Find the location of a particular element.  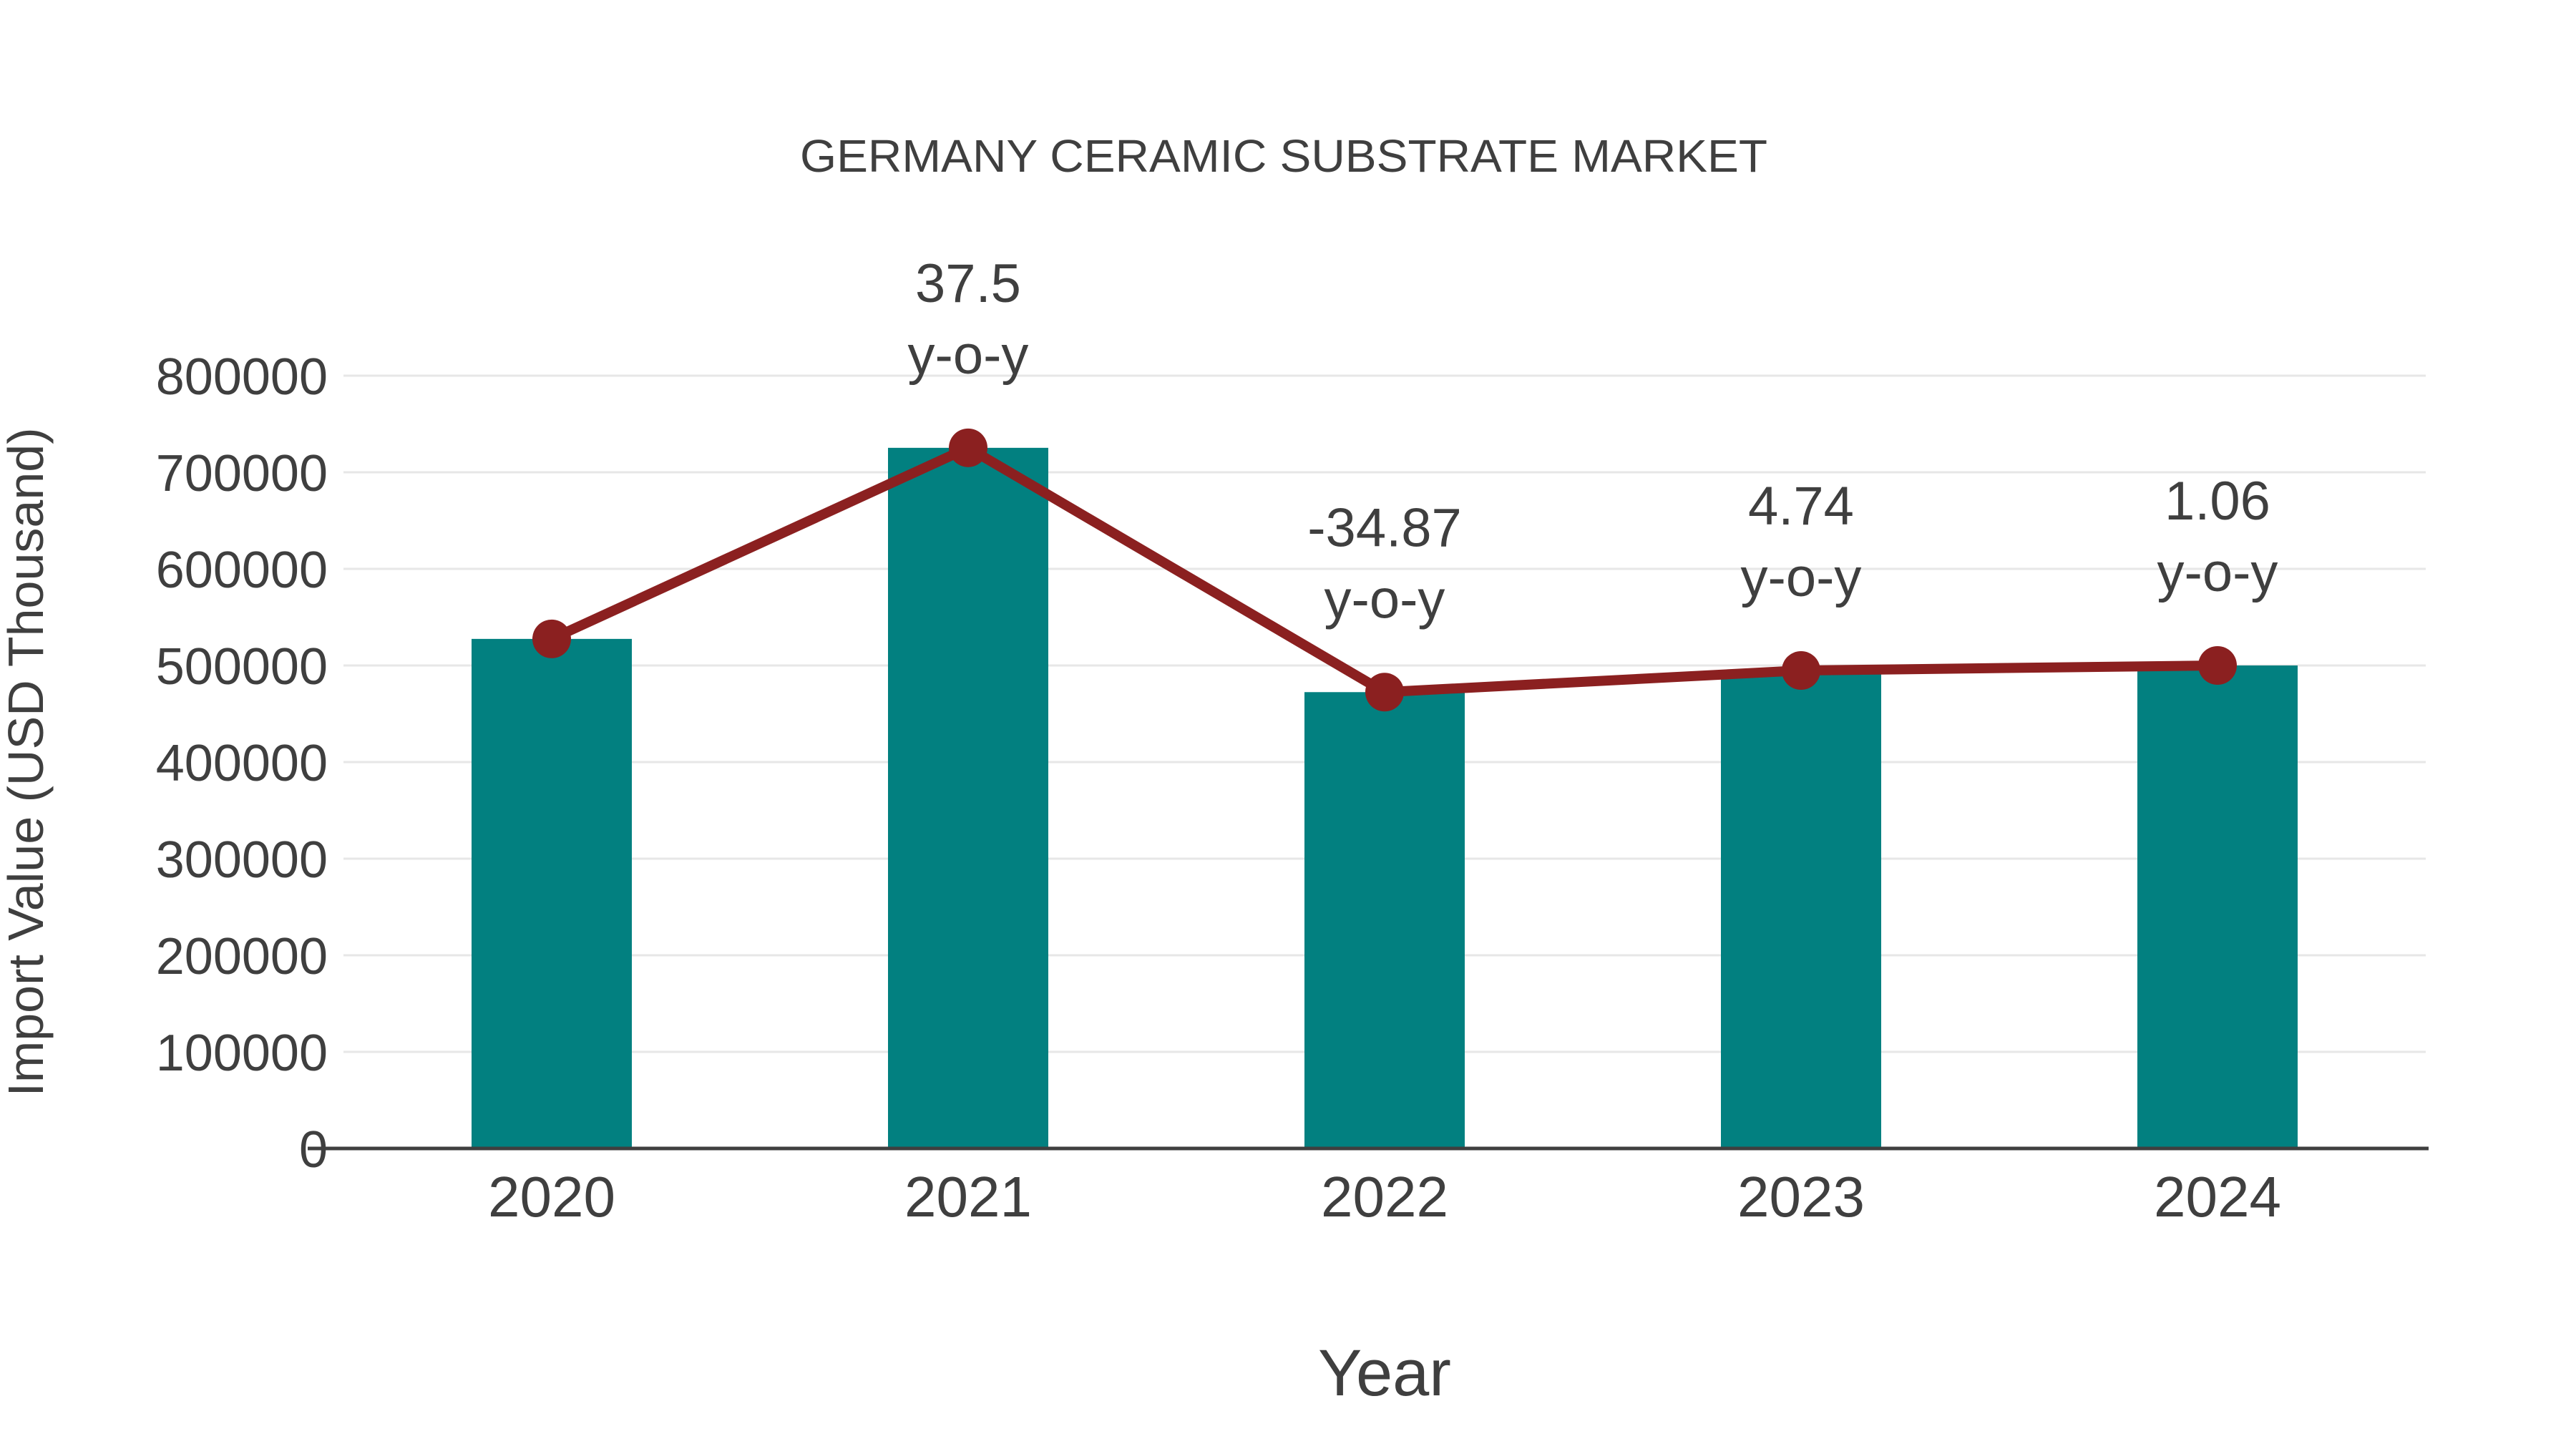

x-tick-label: 2021 is located at coordinates (968, 1197).